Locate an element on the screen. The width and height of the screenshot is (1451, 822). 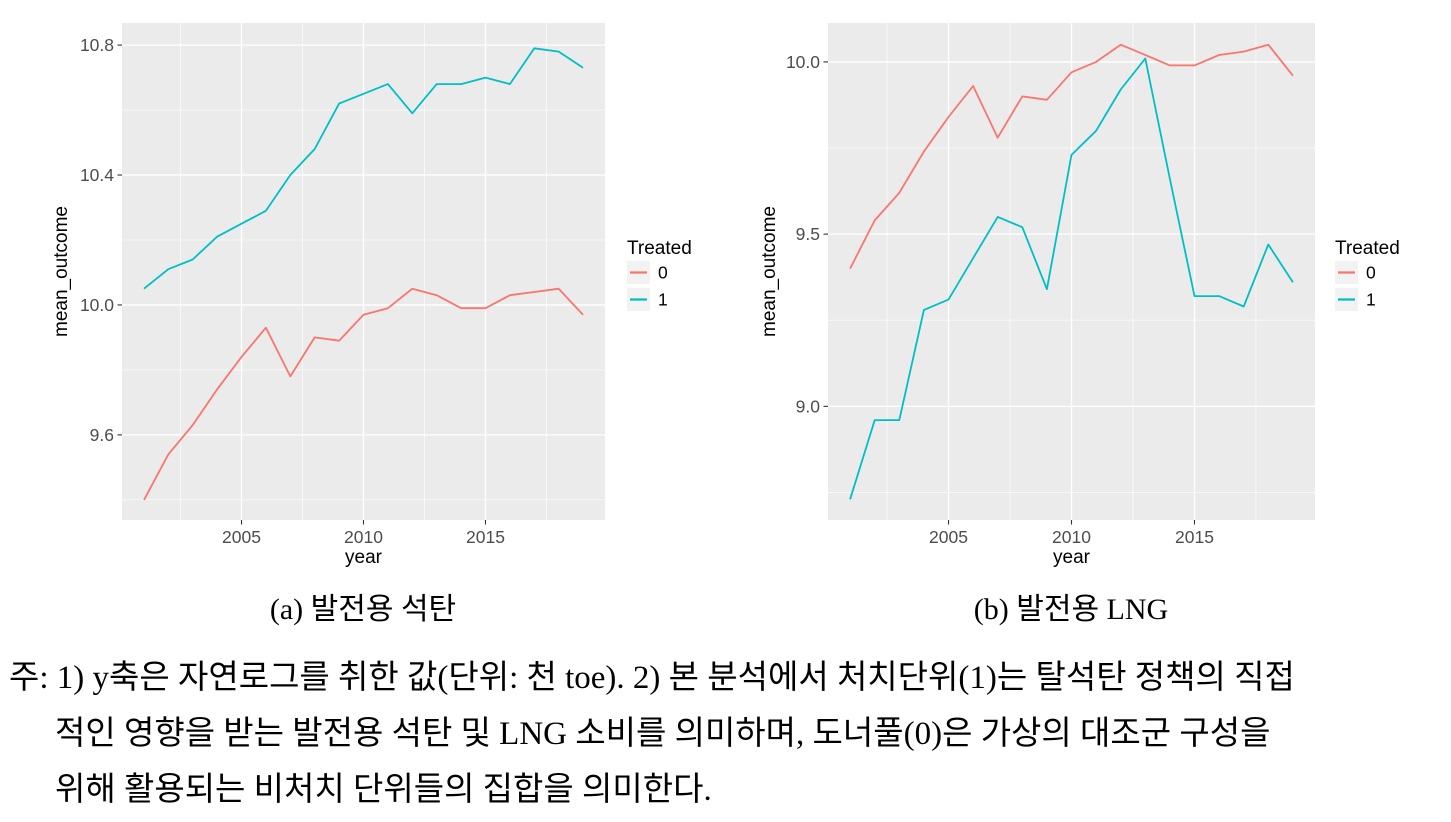
caption-lng: (b) 발전용 LNG is located at coordinates (1071, 609).